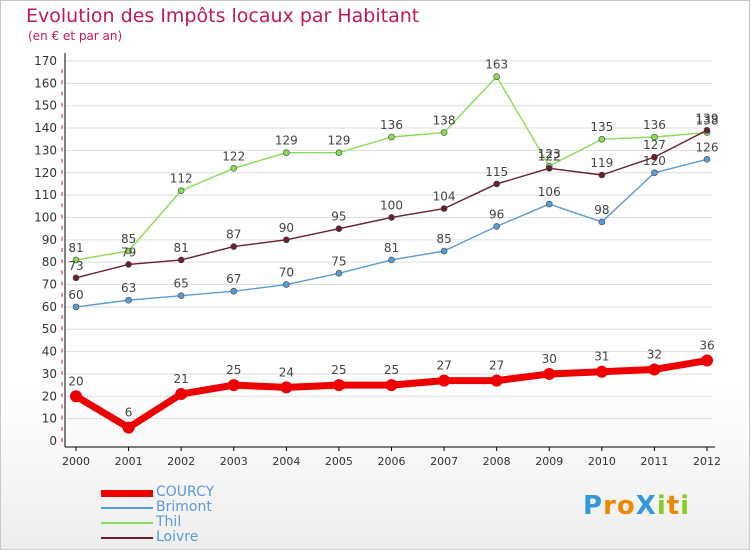 The image size is (750, 550). I want to click on legend-swatch-loivre, so click(127, 538).